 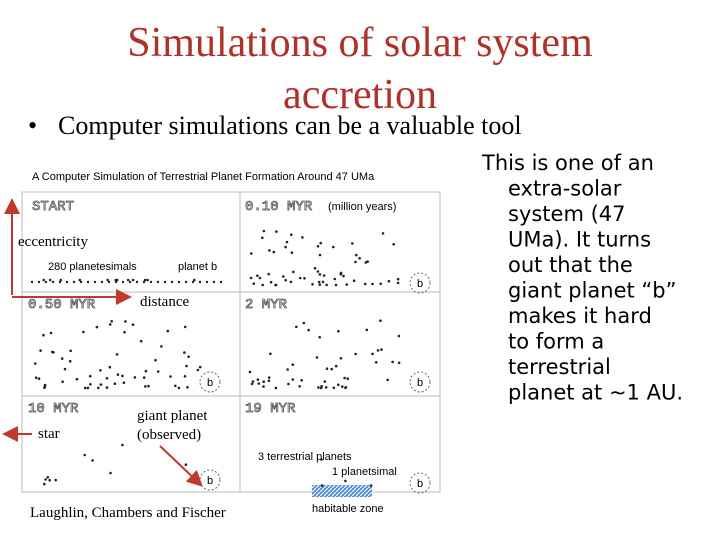 What do you see at coordinates (172, 416) in the screenshot?
I see `annotation: giant planet` at bounding box center [172, 416].